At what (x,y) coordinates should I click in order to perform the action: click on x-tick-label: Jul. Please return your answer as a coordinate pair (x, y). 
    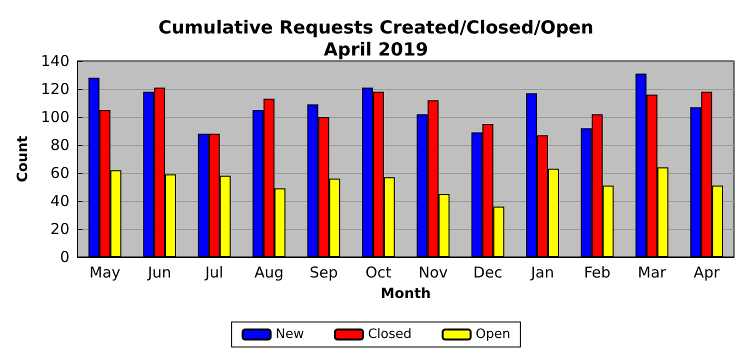
    Looking at the image, I should click on (214, 273).